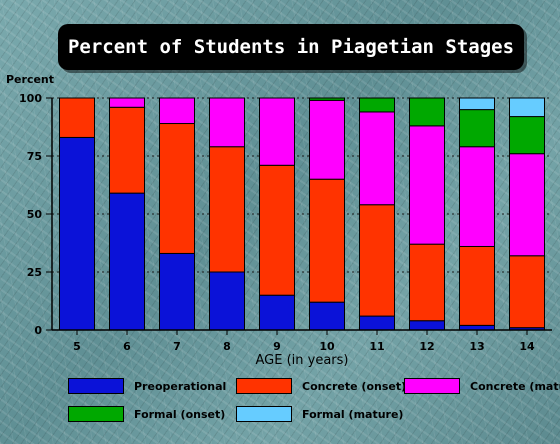 Image resolution: width=560 pixels, height=444 pixels. I want to click on legend-item: Formal (mature), so click(319, 414).